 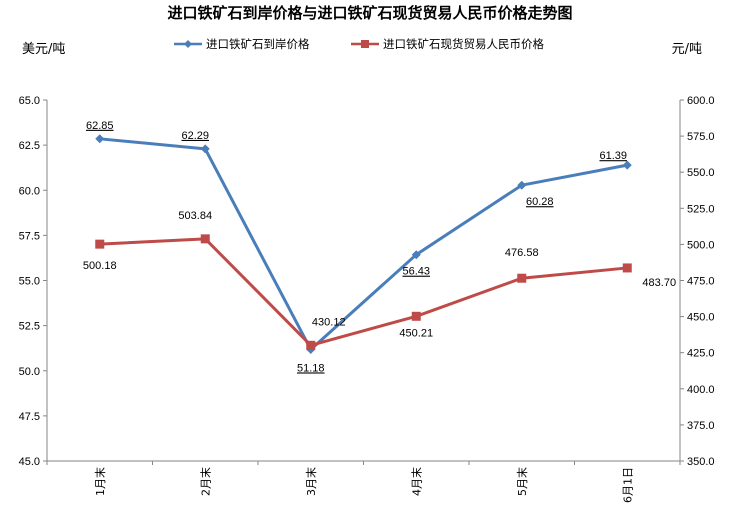 What do you see at coordinates (613, 156) in the screenshot?
I see `series-1-data-label: 61.39` at bounding box center [613, 156].